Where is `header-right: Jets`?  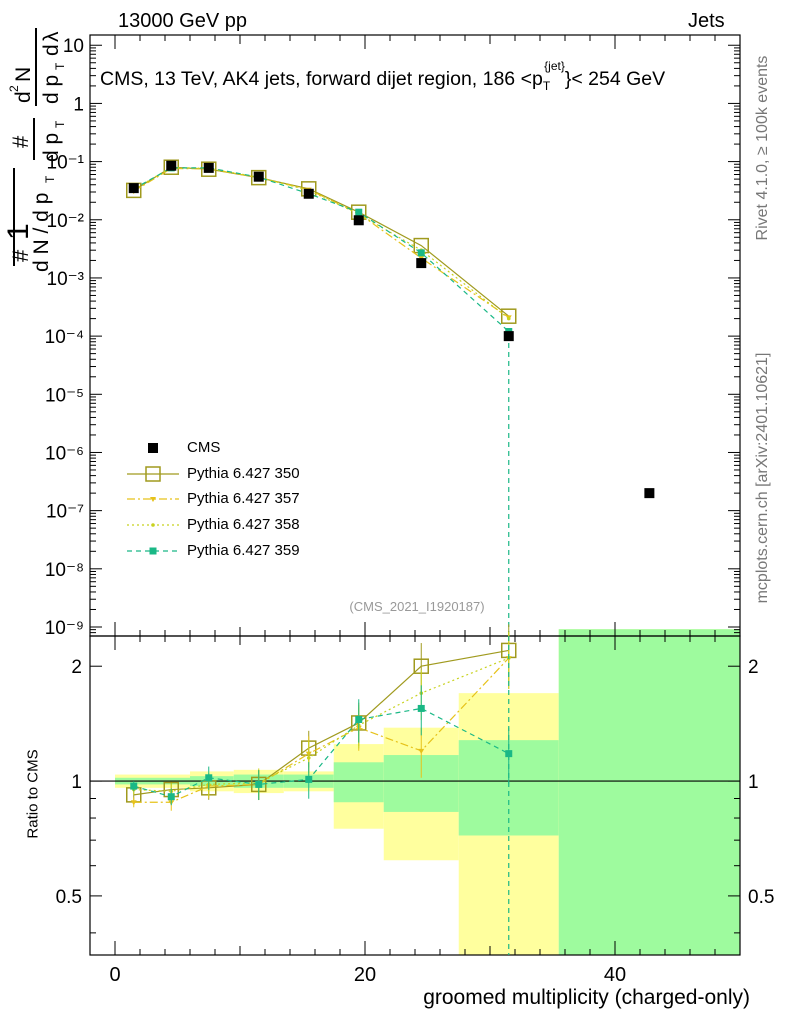
header-right: Jets is located at coordinates (706, 21).